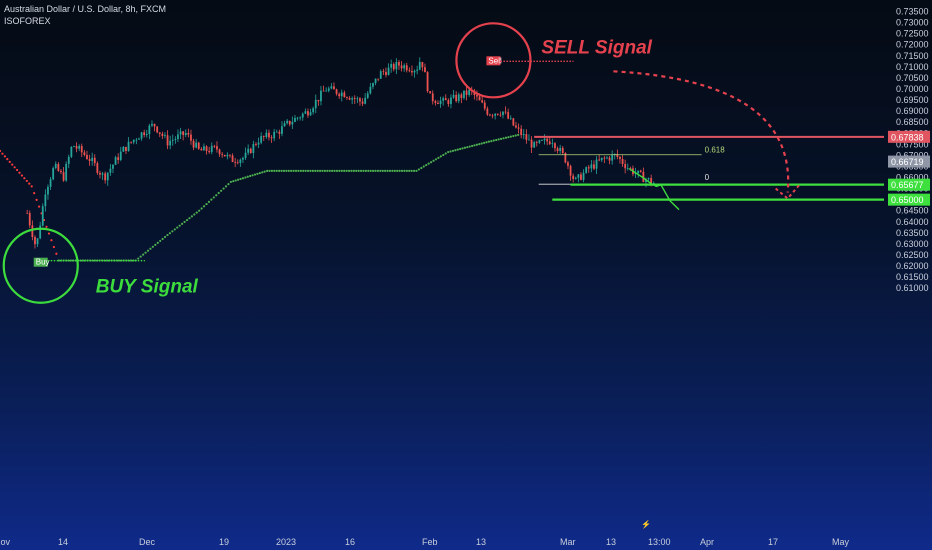 This screenshot has width=932, height=550. Describe the element at coordinates (425, 533) in the screenshot. I see `time-axis: Nov 14 Dec 19 2023 16 Feb 13 Mar 13 13:00 Apr 17 May ⚡` at that location.